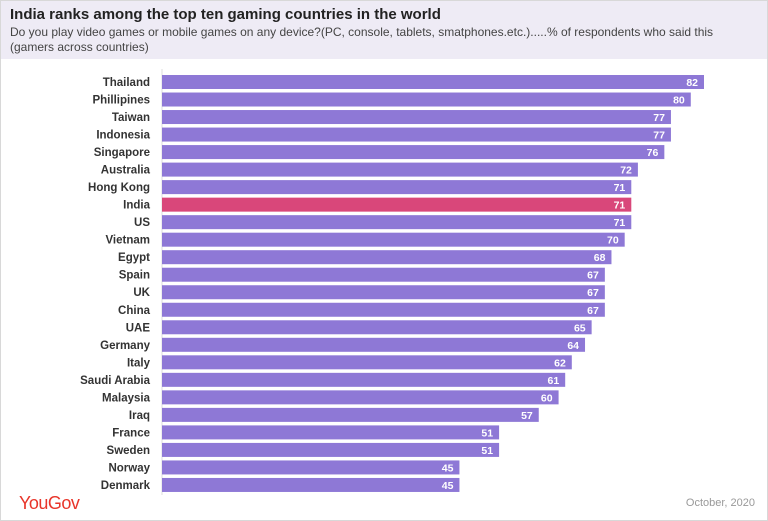  What do you see at coordinates (374, 344) in the screenshot?
I see `bar-germany` at bounding box center [374, 344].